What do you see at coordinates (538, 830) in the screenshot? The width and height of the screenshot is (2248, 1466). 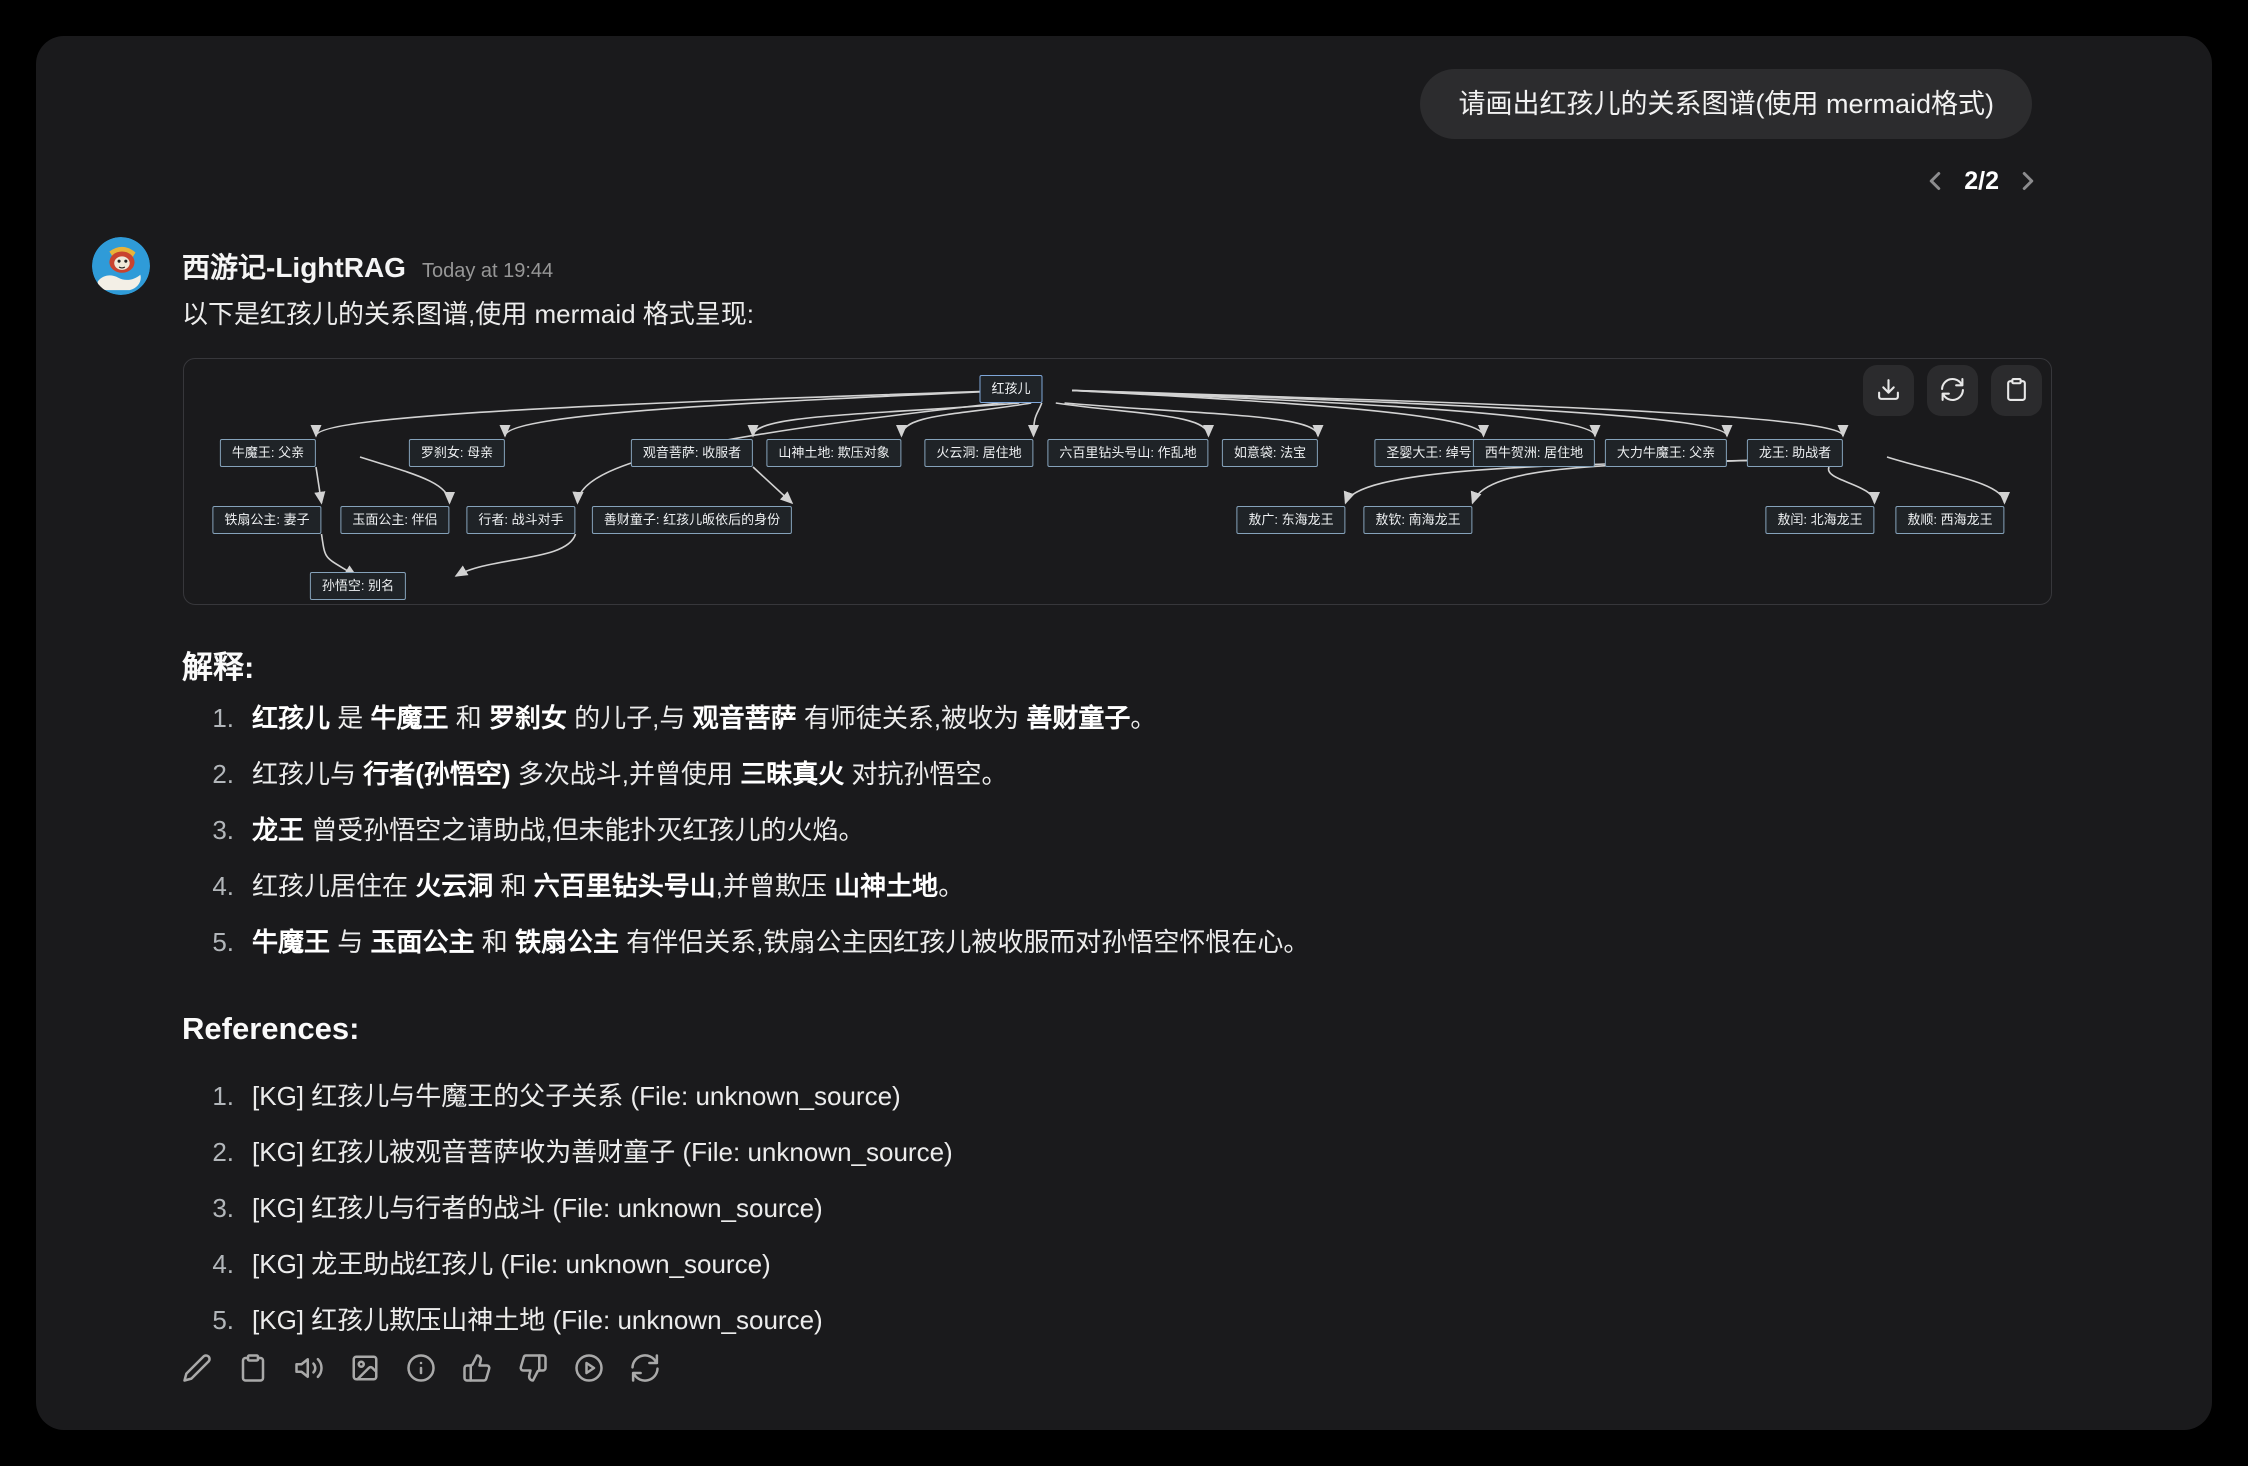 I see `explanation-item: 3. 龙王 曾受孙悟空之请助战,但未能扑灭红孩儿的火焰。` at bounding box center [538, 830].